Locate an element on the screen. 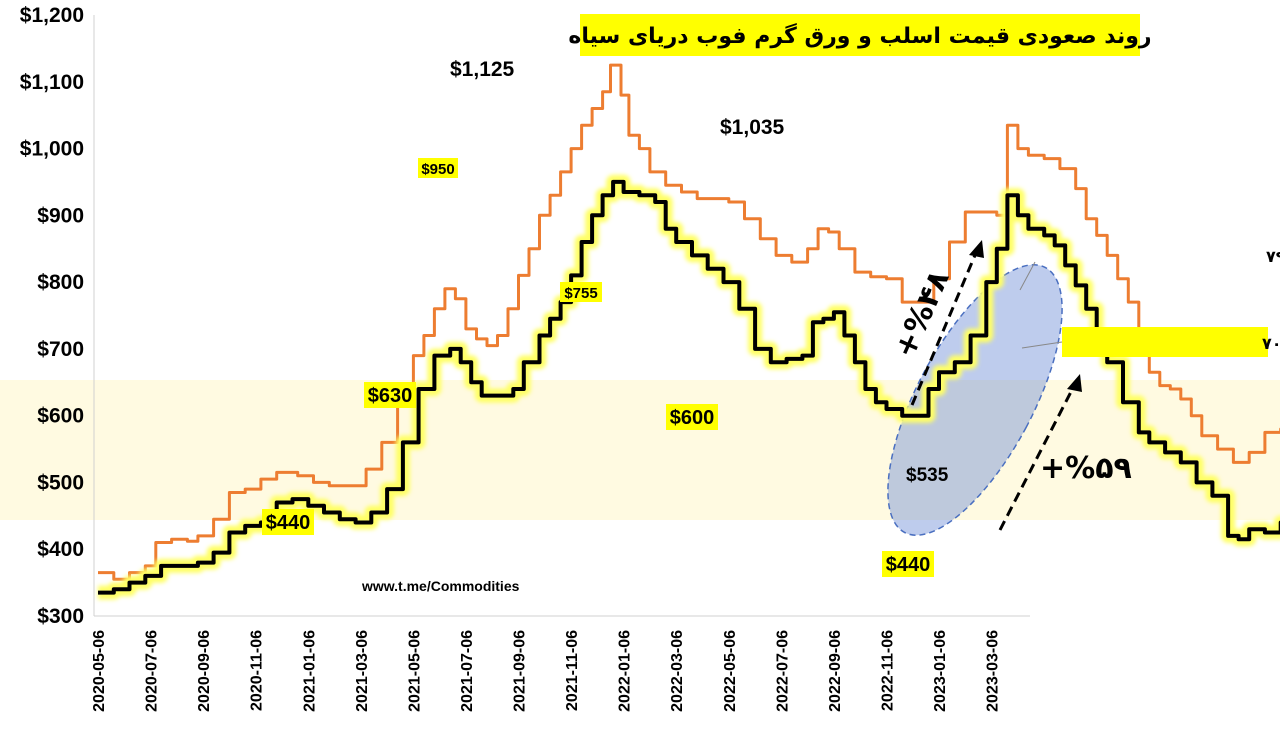 This screenshot has height=749, width=1280. x-tick-label: 2023-03-06 is located at coordinates (993, 671).